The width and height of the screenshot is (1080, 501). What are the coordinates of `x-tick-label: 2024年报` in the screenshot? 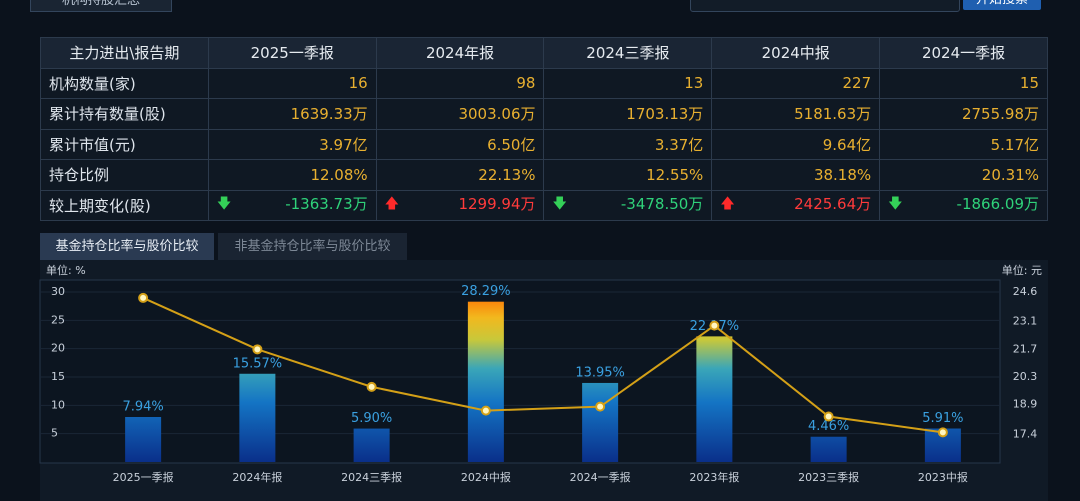 It's located at (257, 477).